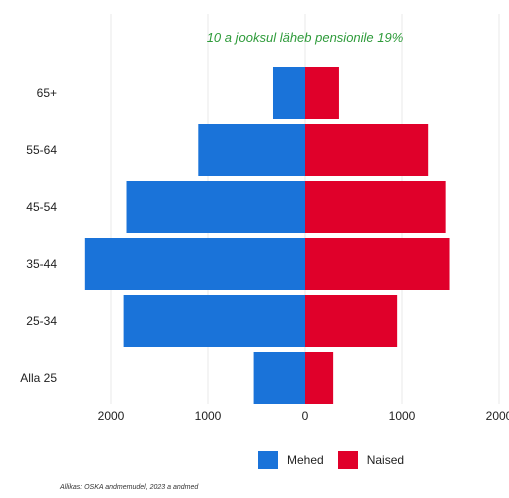 This screenshot has width=509, height=498. What do you see at coordinates (41, 321) in the screenshot?
I see `category-label: 25-34` at bounding box center [41, 321].